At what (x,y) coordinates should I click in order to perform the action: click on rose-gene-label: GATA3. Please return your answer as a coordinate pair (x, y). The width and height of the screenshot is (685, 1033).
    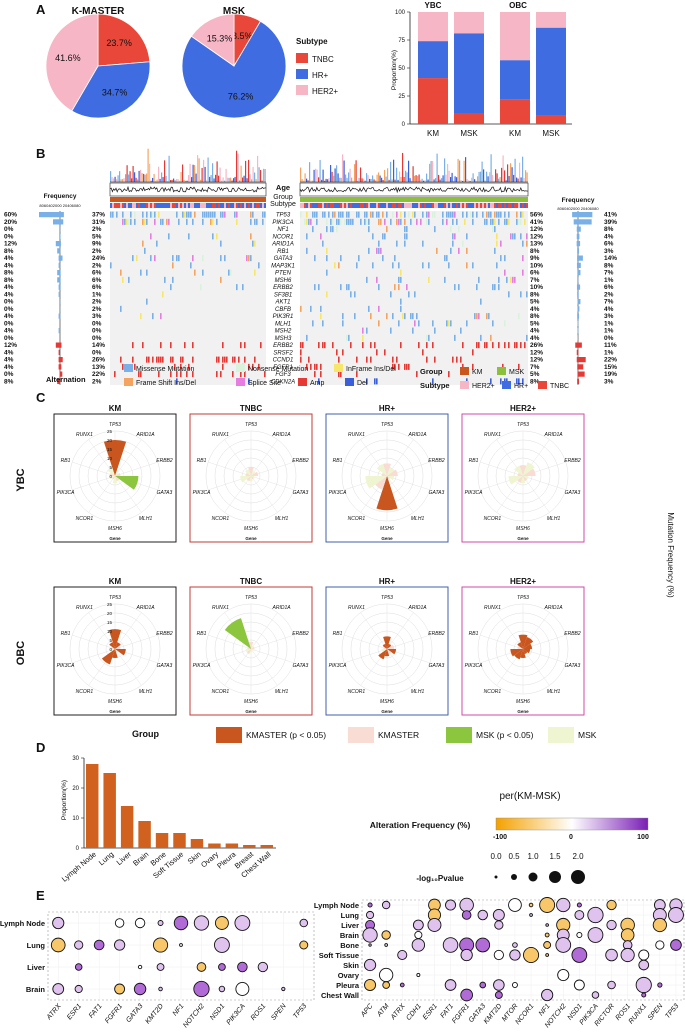
    Looking at the image, I should click on (437, 666).